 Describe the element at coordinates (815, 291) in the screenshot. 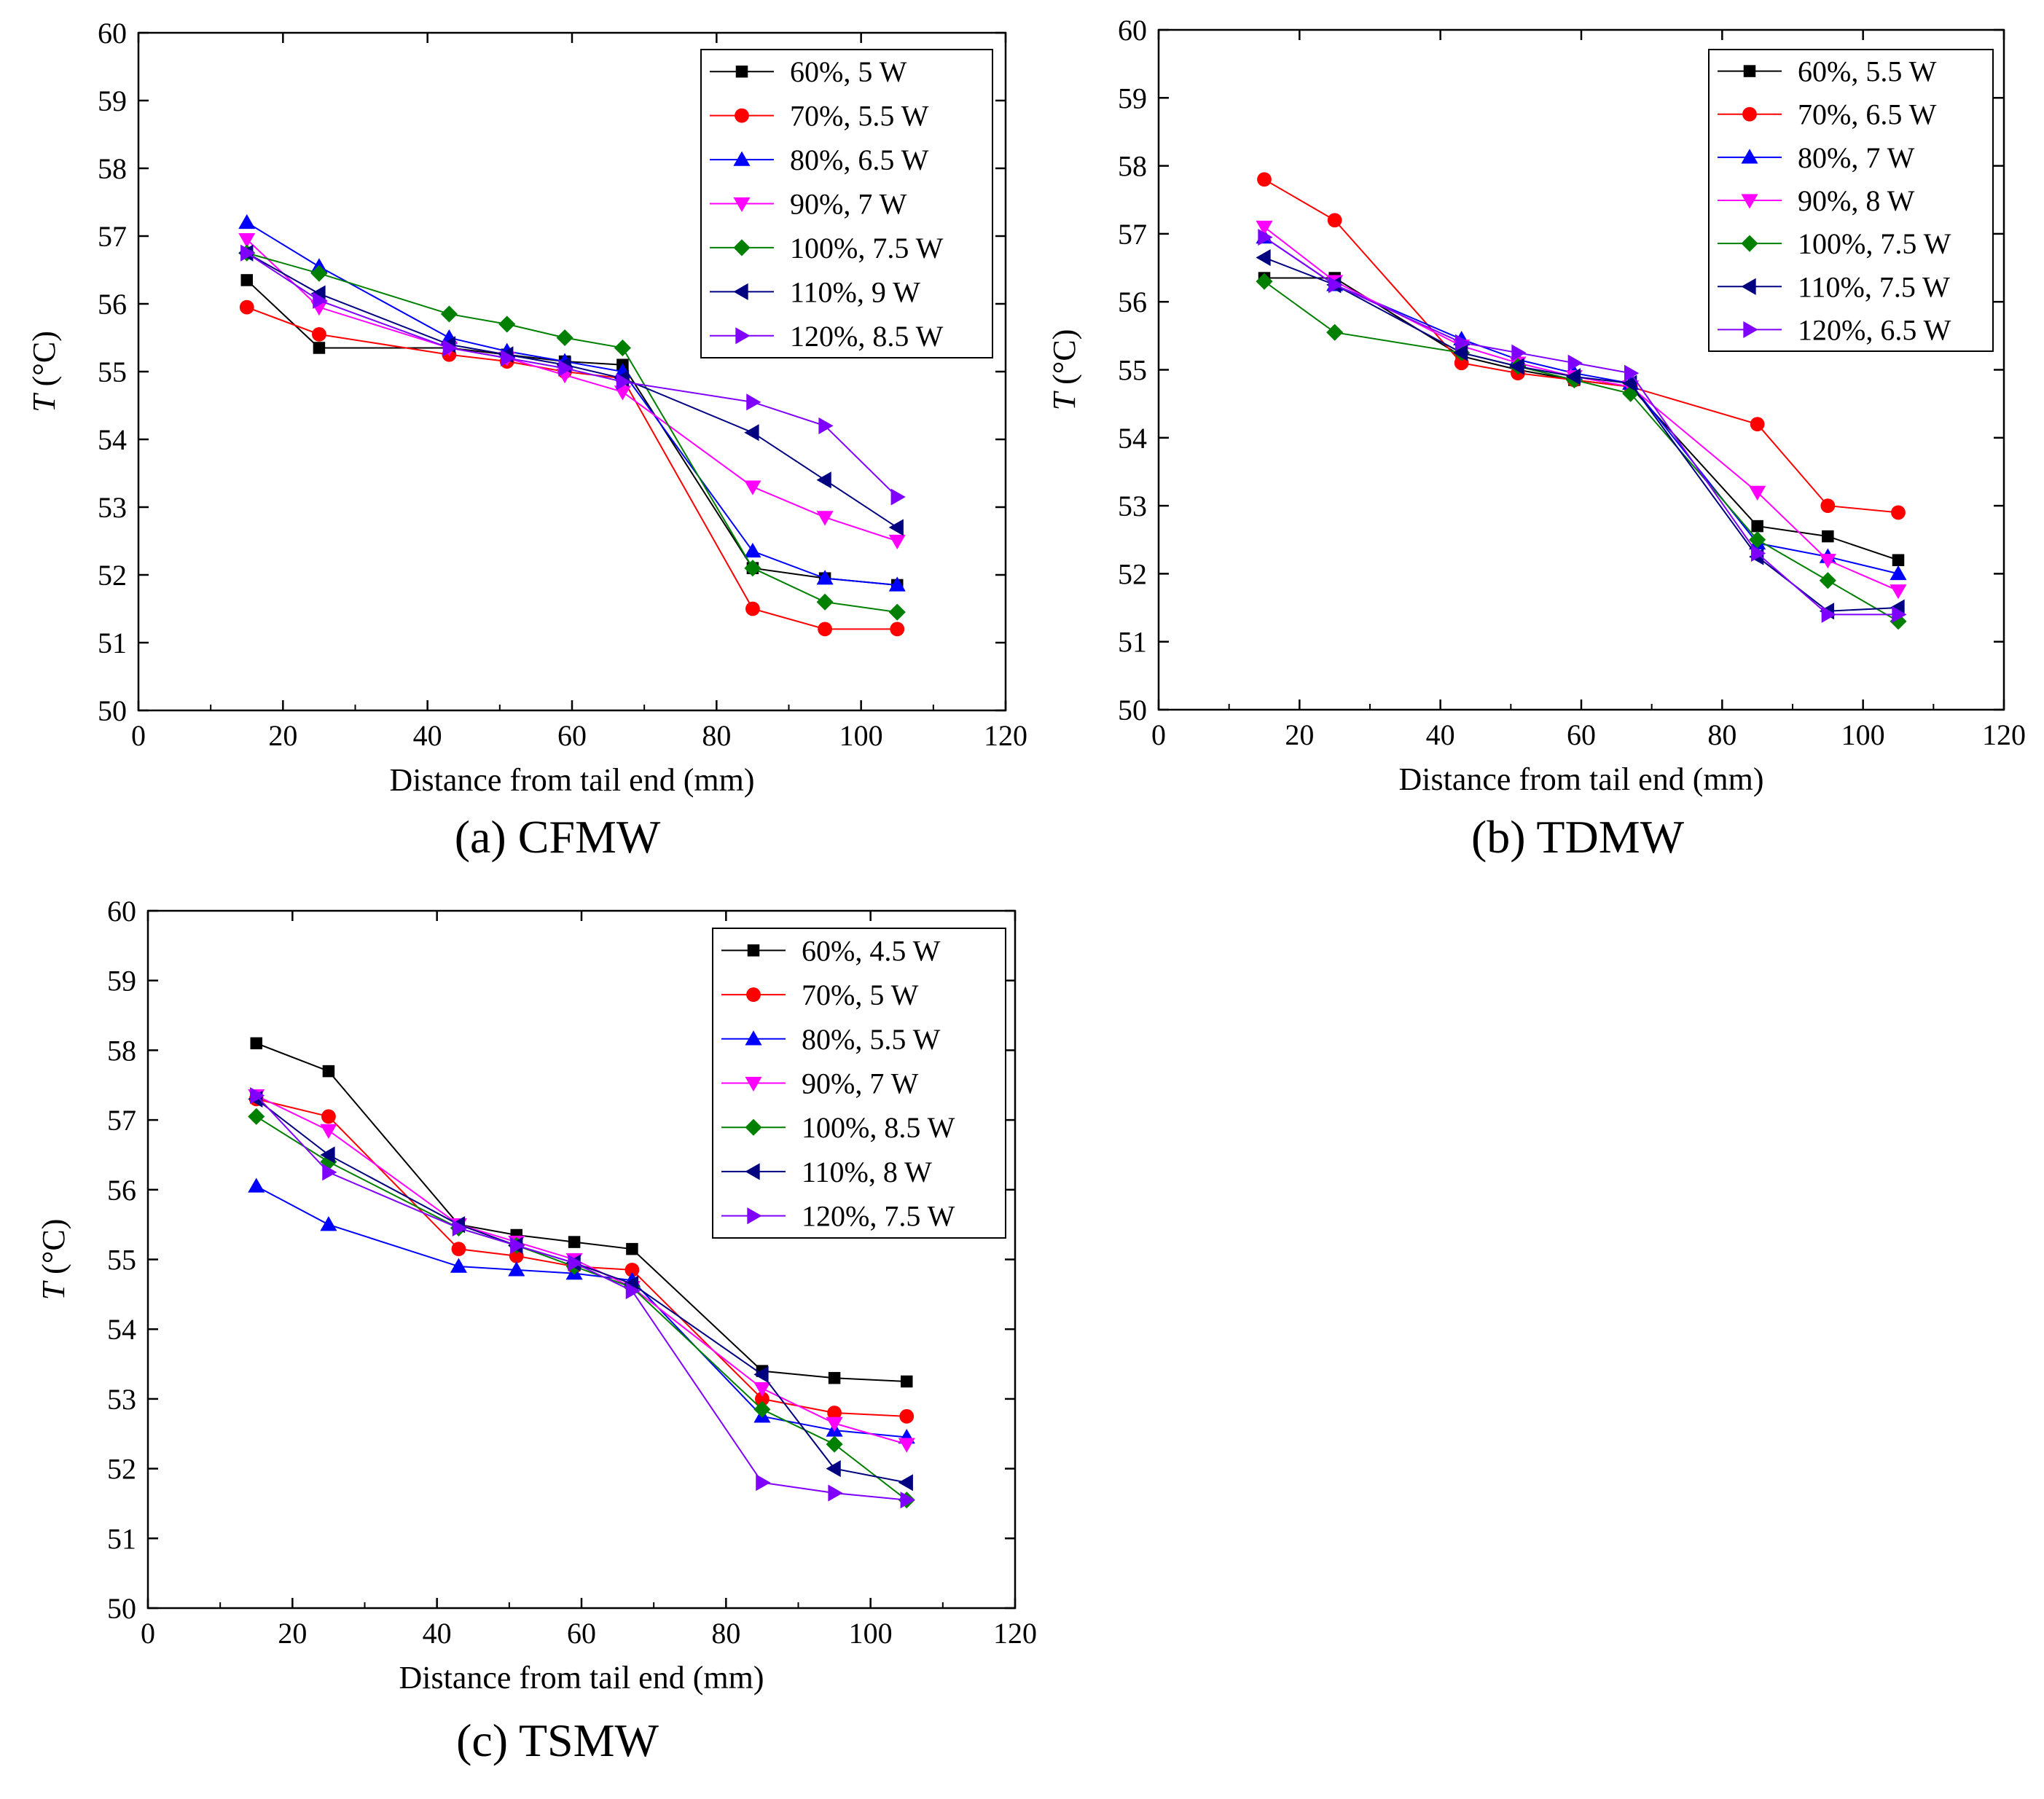

I see `legend-item: 110%, 9 W` at that location.